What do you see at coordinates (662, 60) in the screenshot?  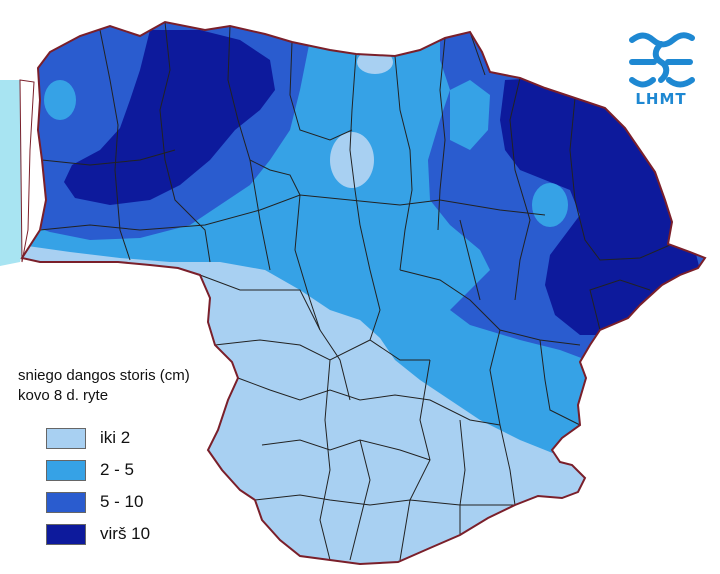 I see `wave-logo-icon` at bounding box center [662, 60].